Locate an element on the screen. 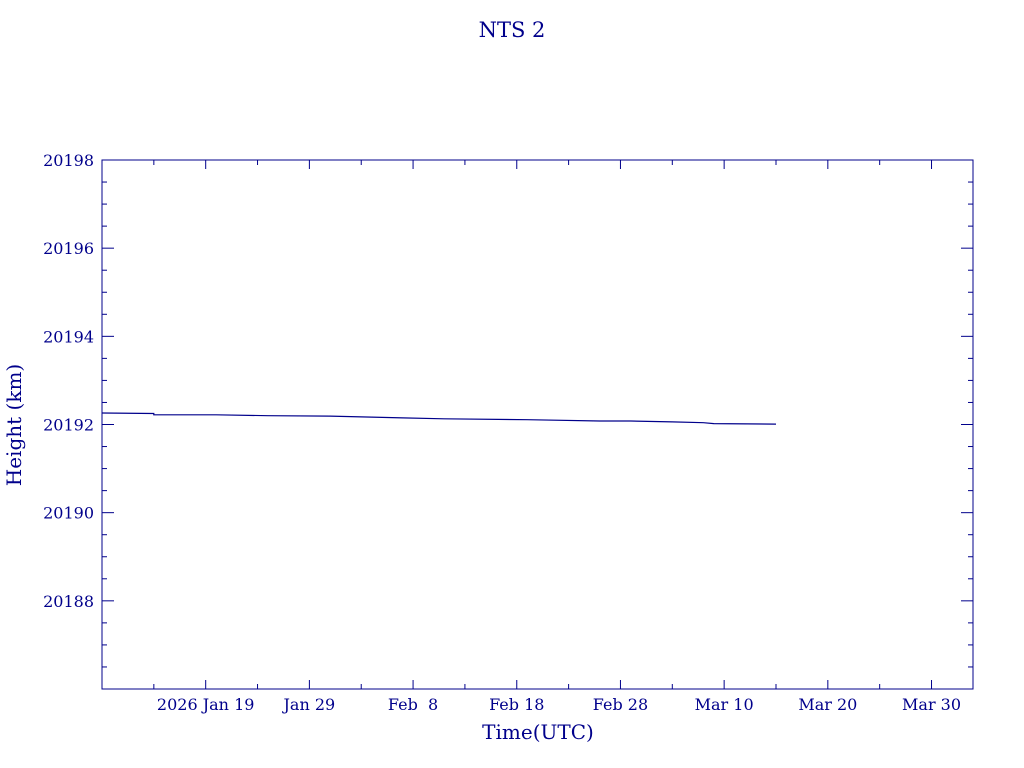 The image size is (1024, 768). x-tick-label: Feb 8 is located at coordinates (413, 704).